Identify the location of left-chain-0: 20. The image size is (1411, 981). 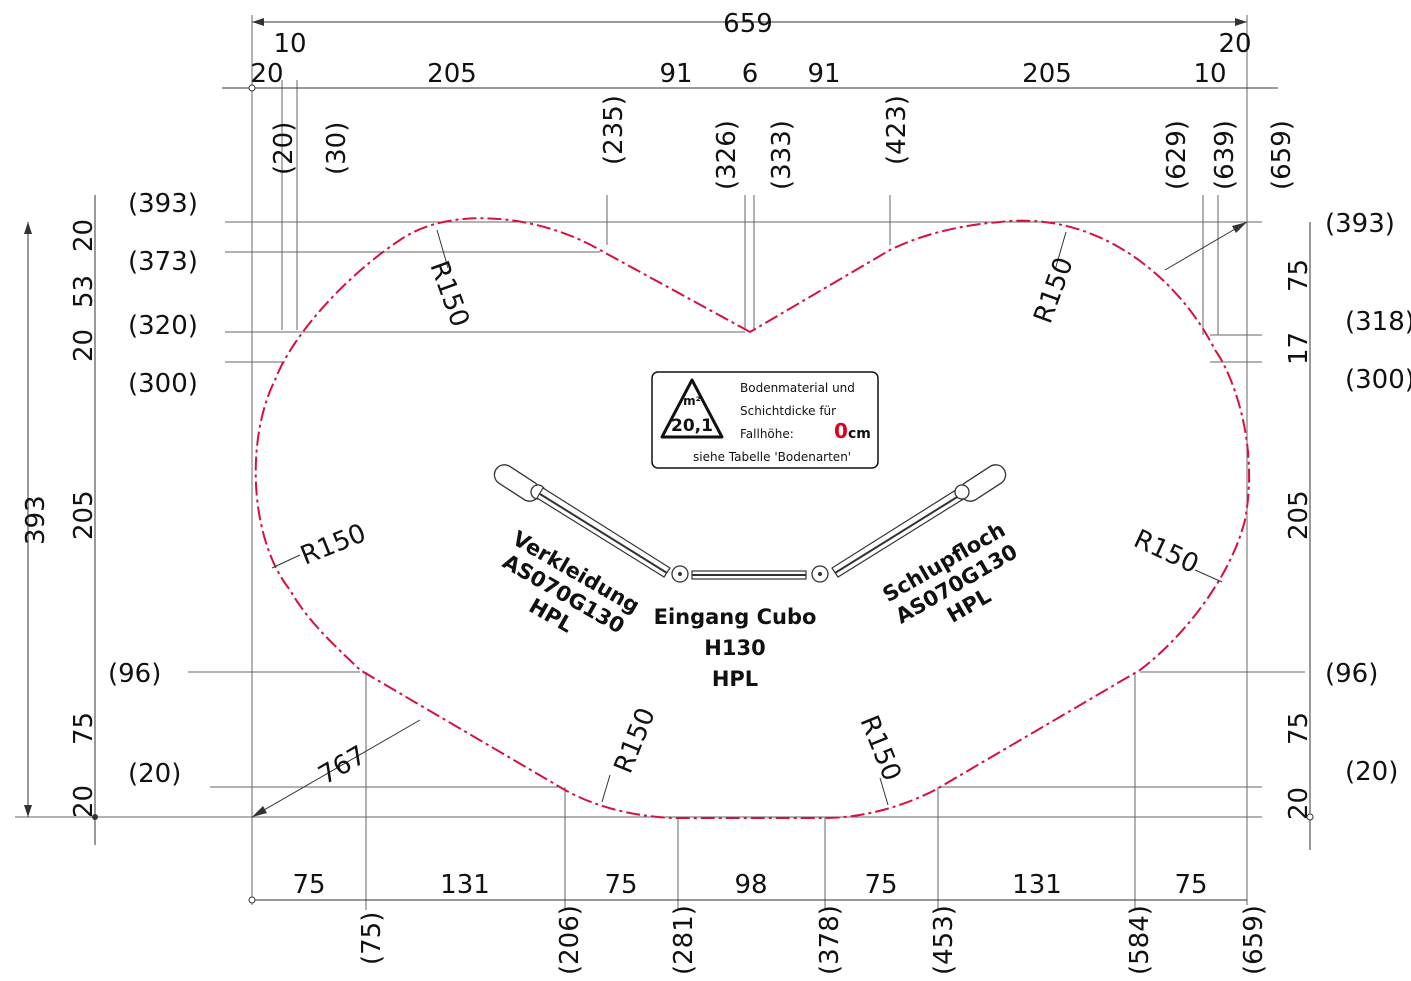
(84, 235).